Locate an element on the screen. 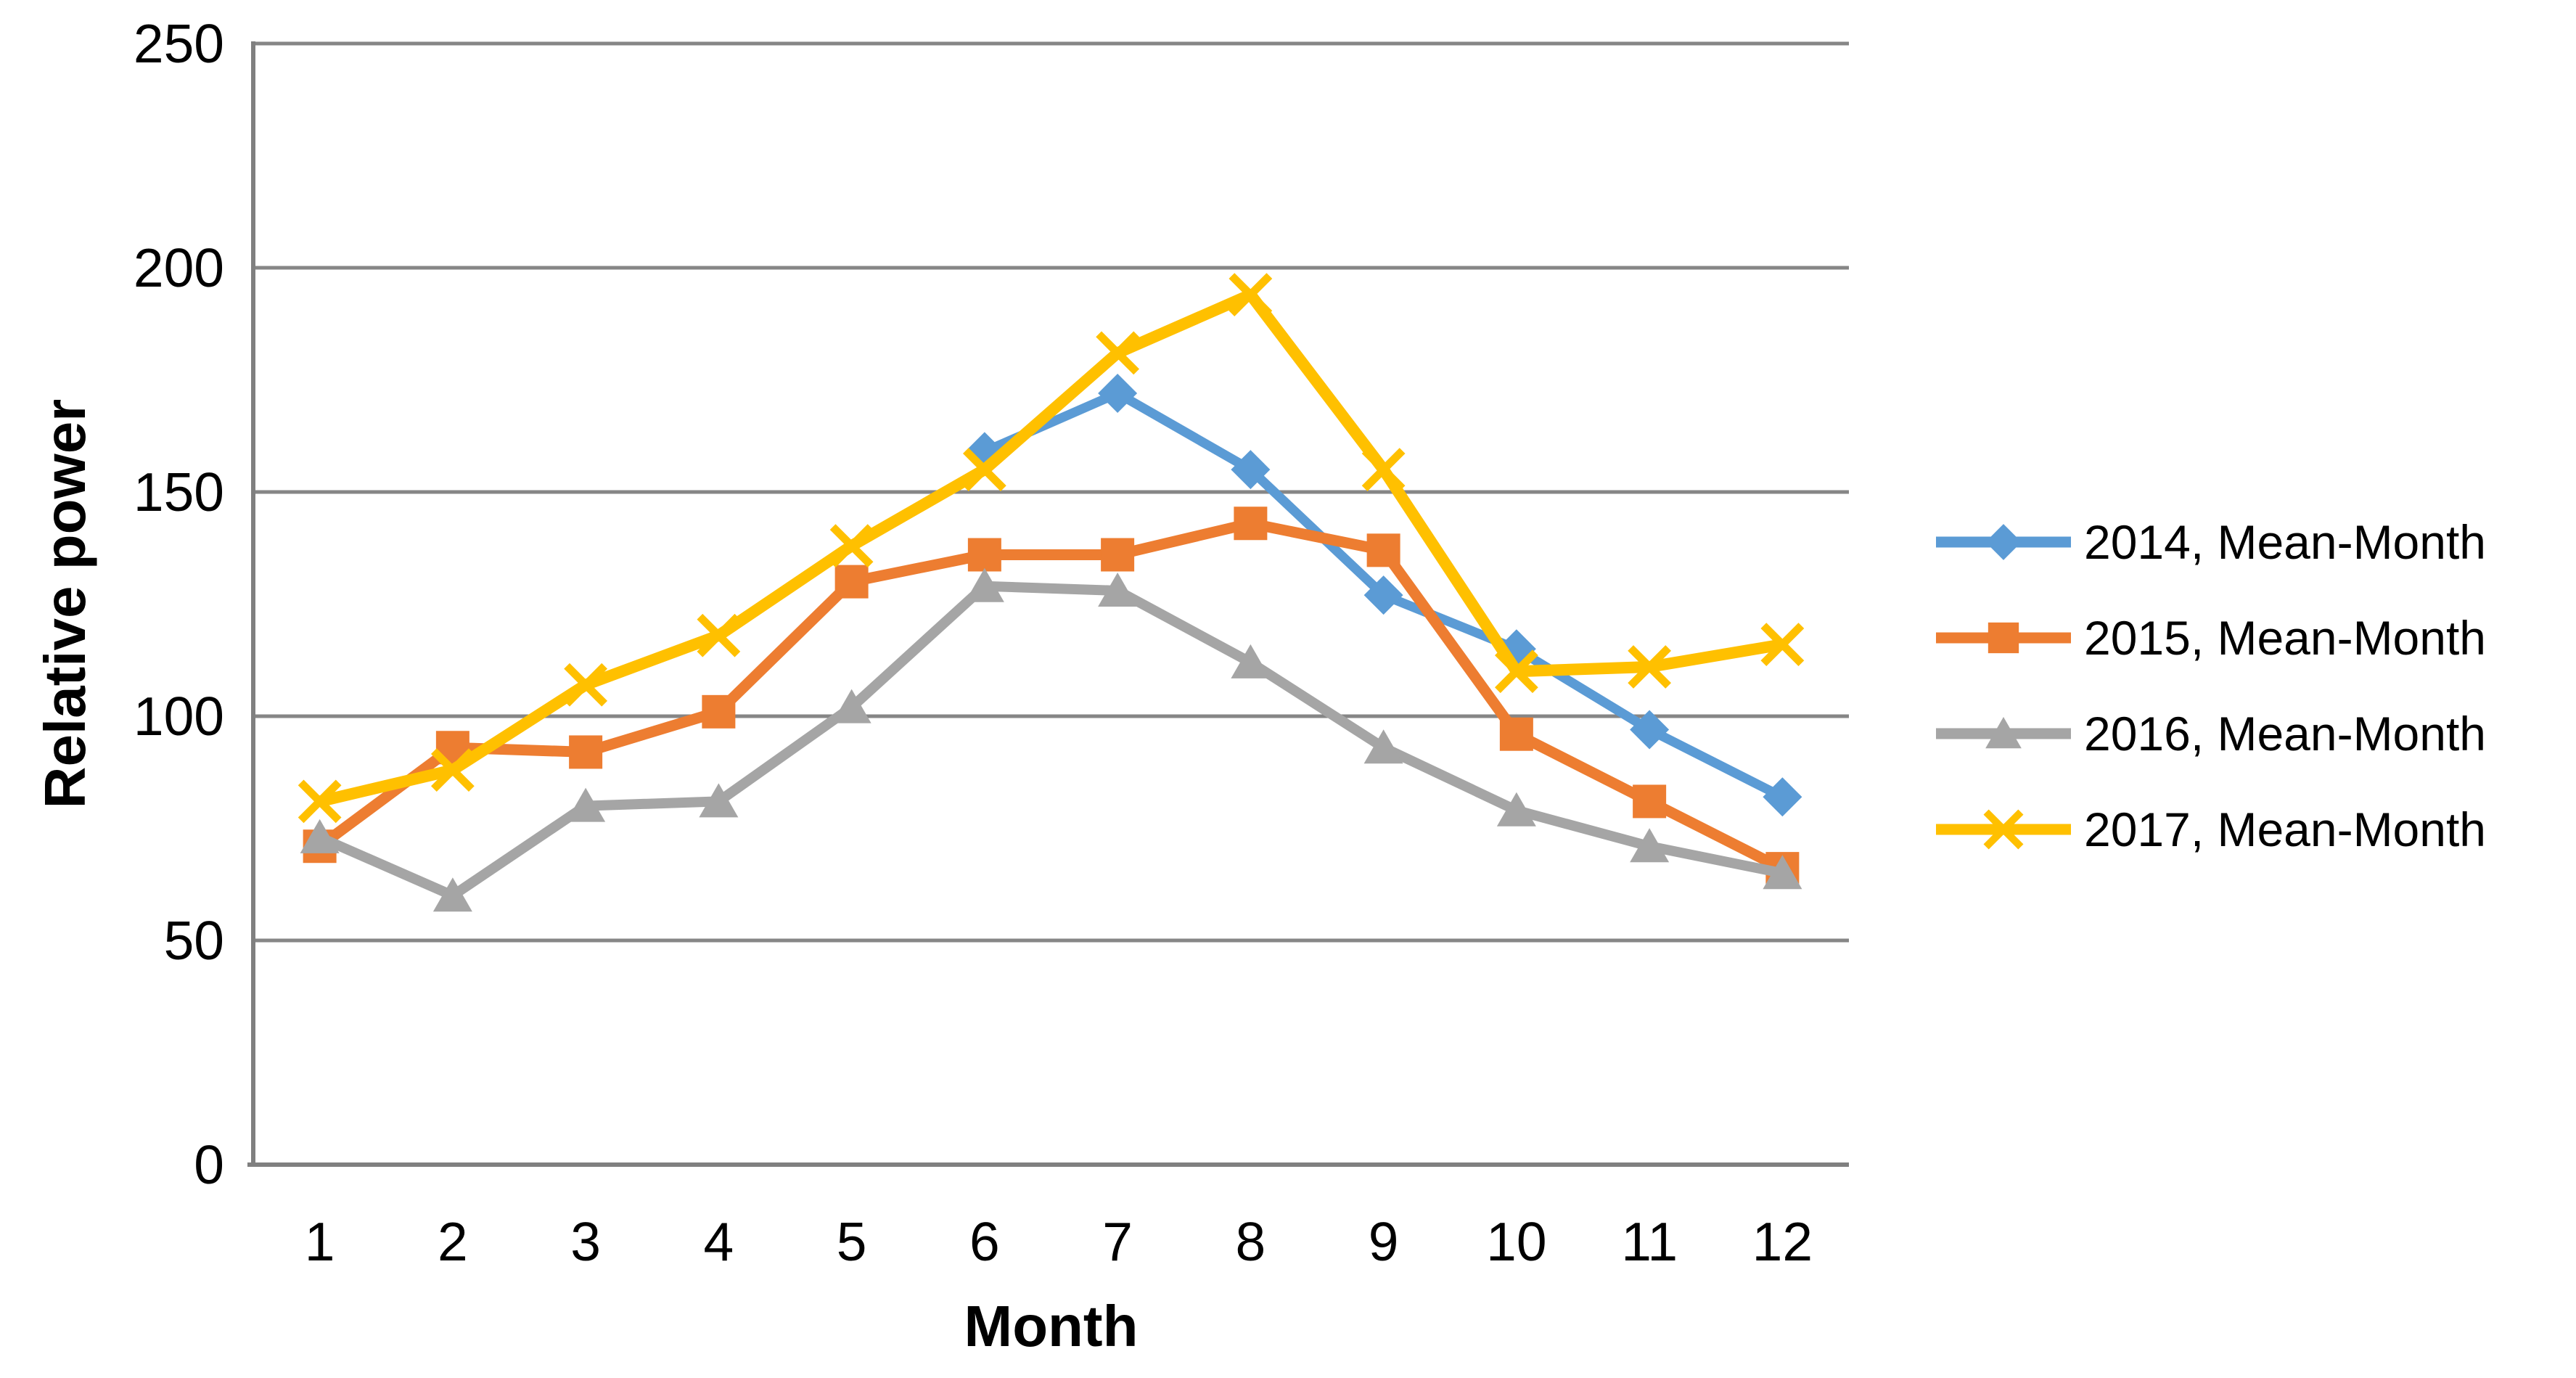 This screenshot has height=1378, width=2576. legend-item-2015: 2015, Mean-Month is located at coordinates (2210, 638).